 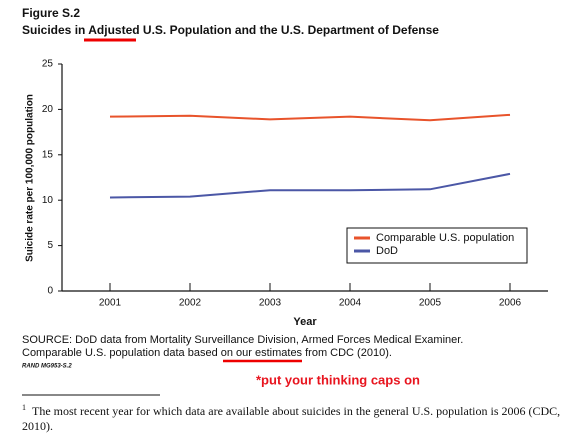 What do you see at coordinates (305, 322) in the screenshot?
I see `x-axis-label: Year` at bounding box center [305, 322].